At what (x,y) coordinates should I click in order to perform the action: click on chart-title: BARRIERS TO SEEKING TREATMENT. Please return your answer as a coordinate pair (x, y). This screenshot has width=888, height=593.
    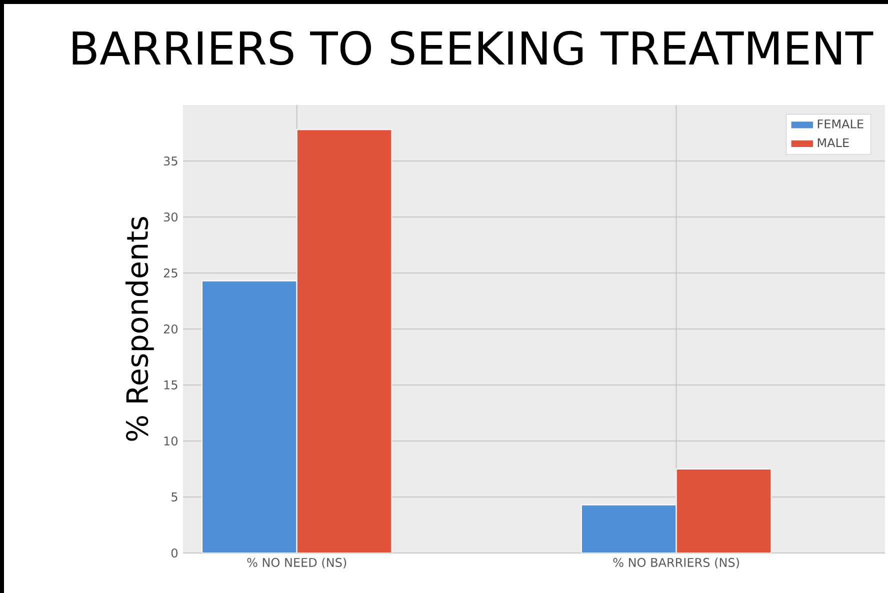
    Looking at the image, I should click on (473, 48).